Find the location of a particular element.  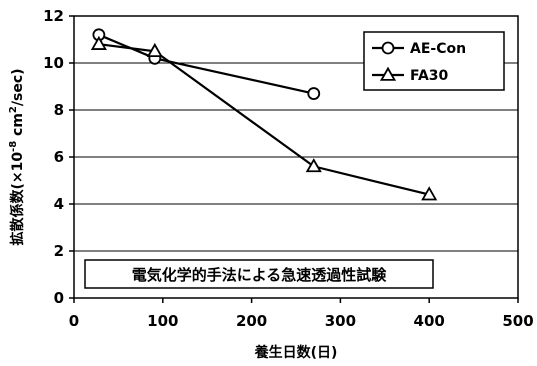

x-tick-label: 400 is located at coordinates (429, 321).